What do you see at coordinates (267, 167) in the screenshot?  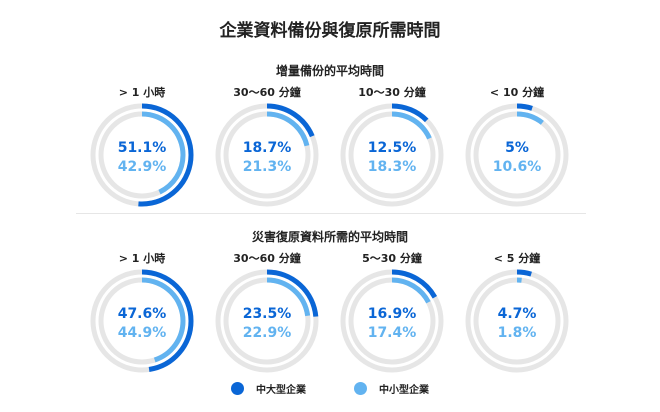 I see `small-enterprise-value: 21.3%` at bounding box center [267, 167].